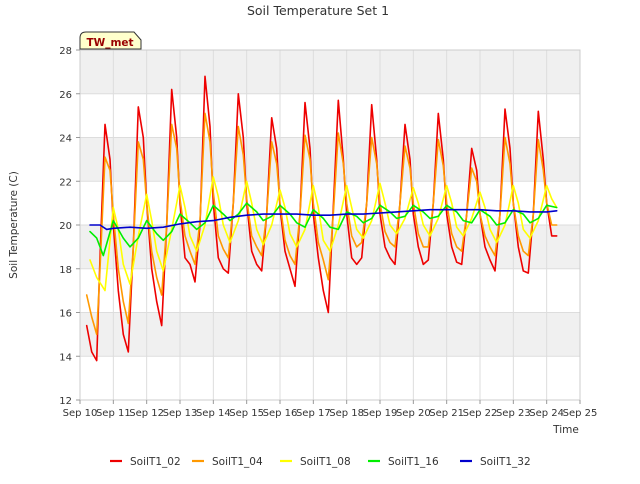  What do you see at coordinates (325, 462) in the screenshot?
I see `legend-label: SoilT1_08` at bounding box center [325, 462].